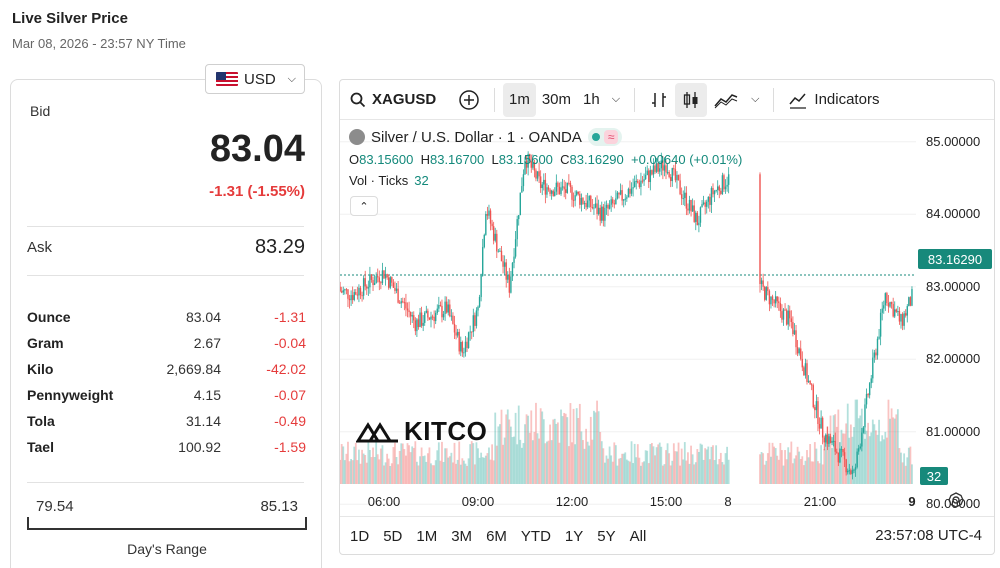 The height and width of the screenshot is (568, 1000). Describe the element at coordinates (496, 536) in the screenshot. I see `range-button-6m: 6M` at that location.